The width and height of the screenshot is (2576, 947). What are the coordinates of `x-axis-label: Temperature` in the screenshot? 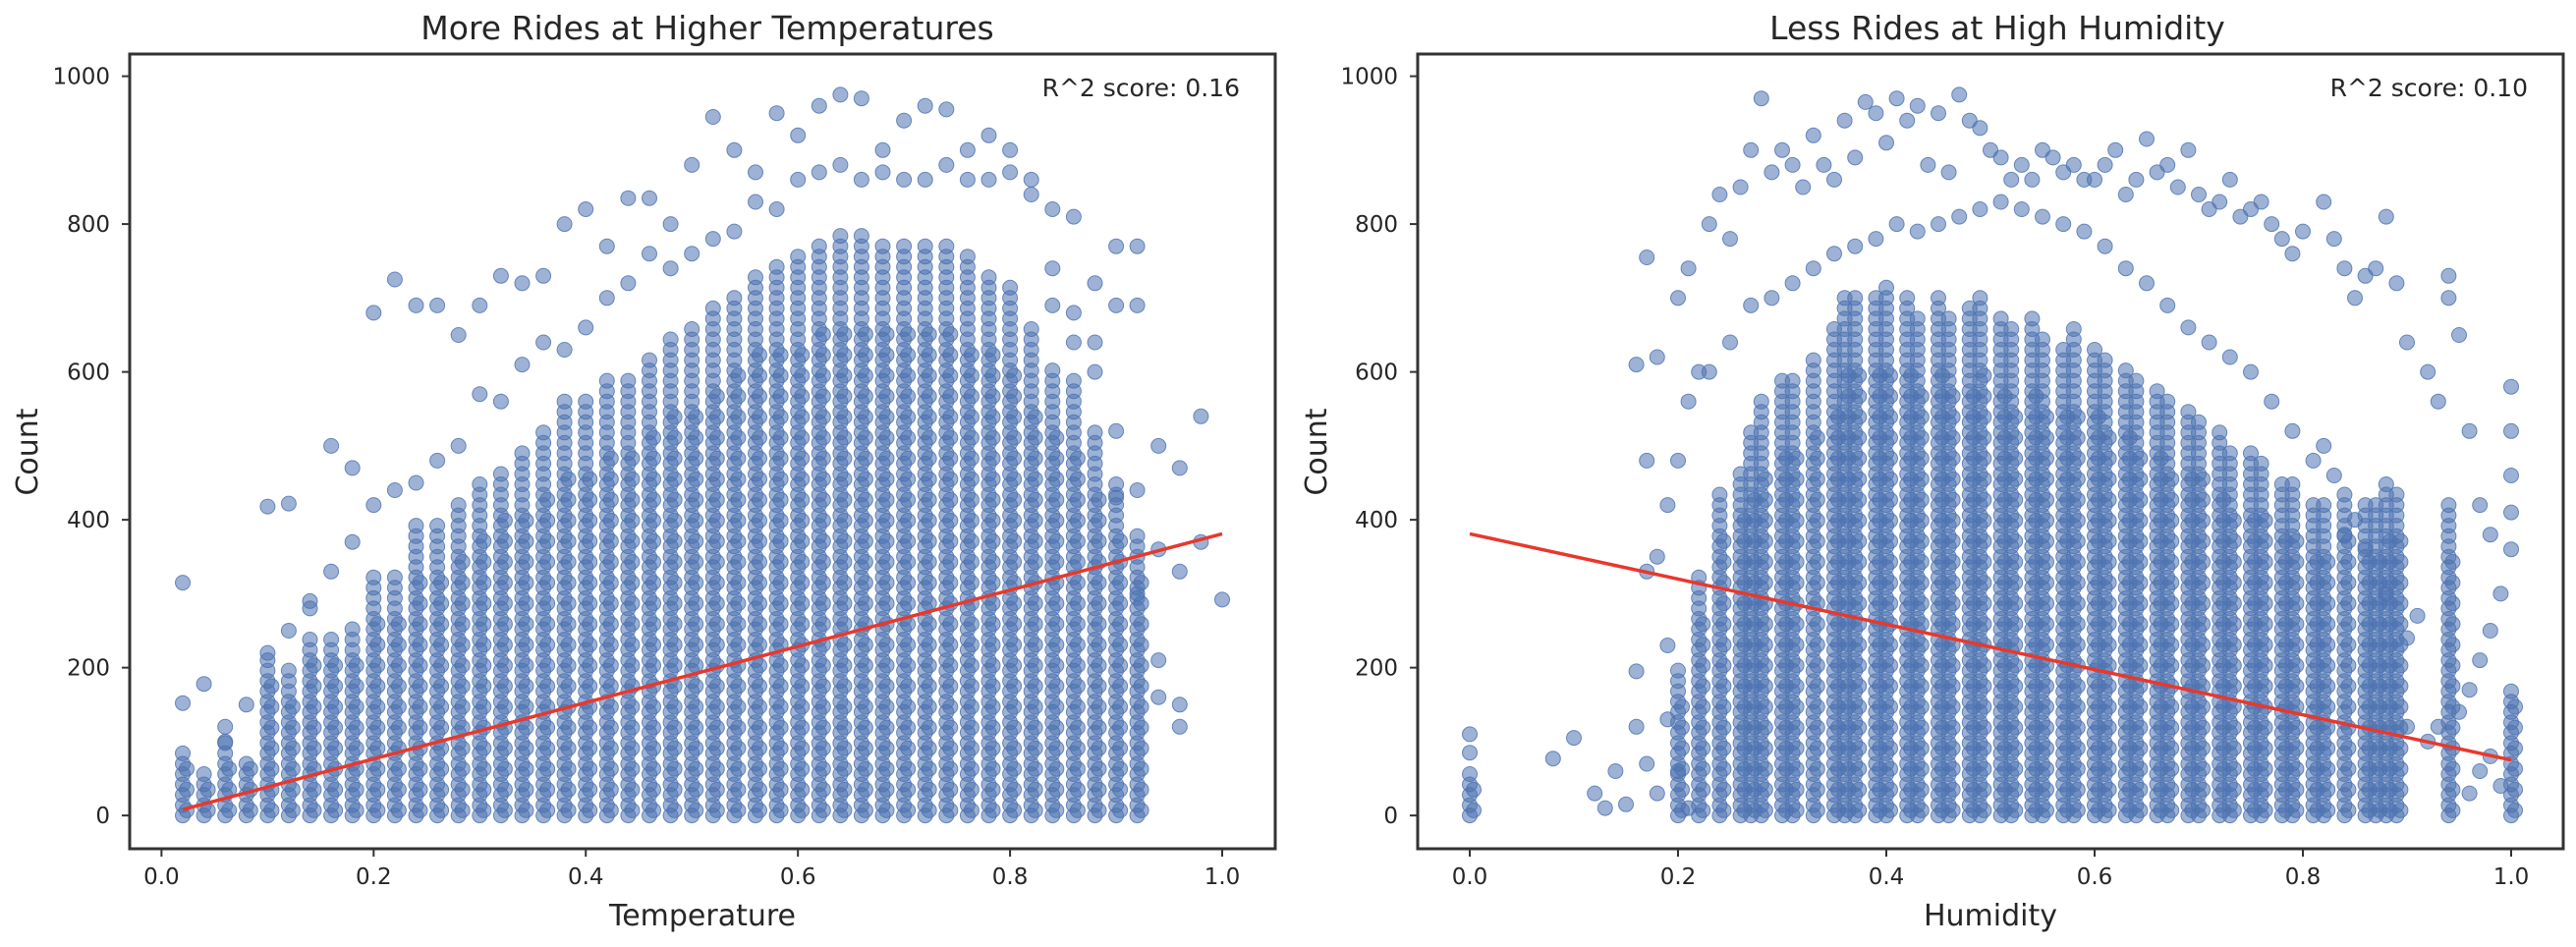 It's located at (702, 916).